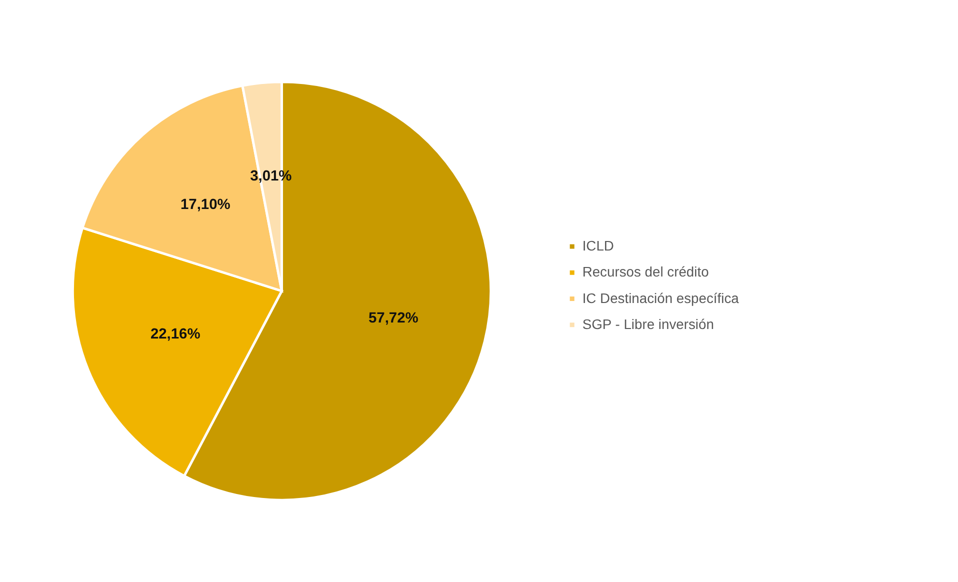 The width and height of the screenshot is (958, 582). What do you see at coordinates (205, 205) in the screenshot?
I see `data-label: 17,10%` at bounding box center [205, 205].